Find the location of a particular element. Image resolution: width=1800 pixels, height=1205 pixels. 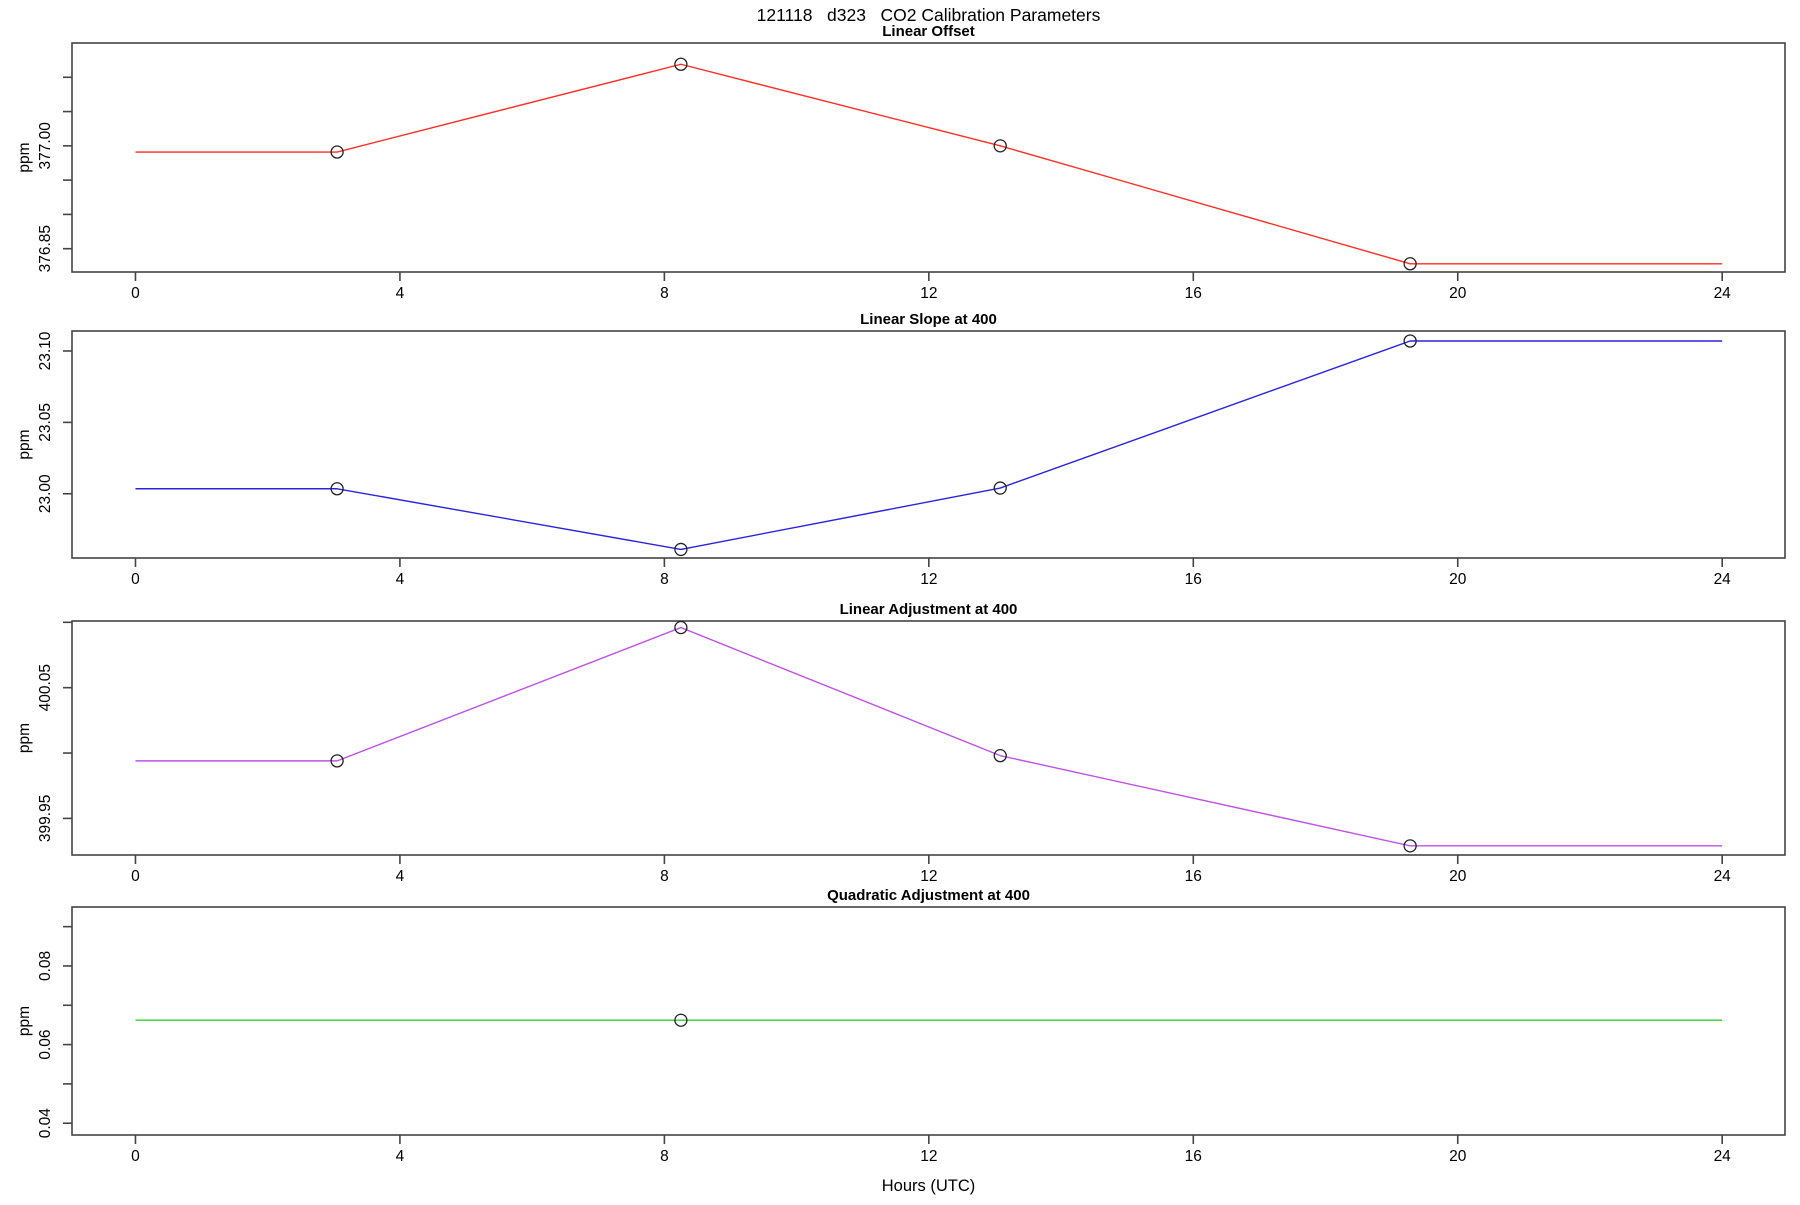

panel-title: Quadratic Adjustment at 400 is located at coordinates (928, 895).